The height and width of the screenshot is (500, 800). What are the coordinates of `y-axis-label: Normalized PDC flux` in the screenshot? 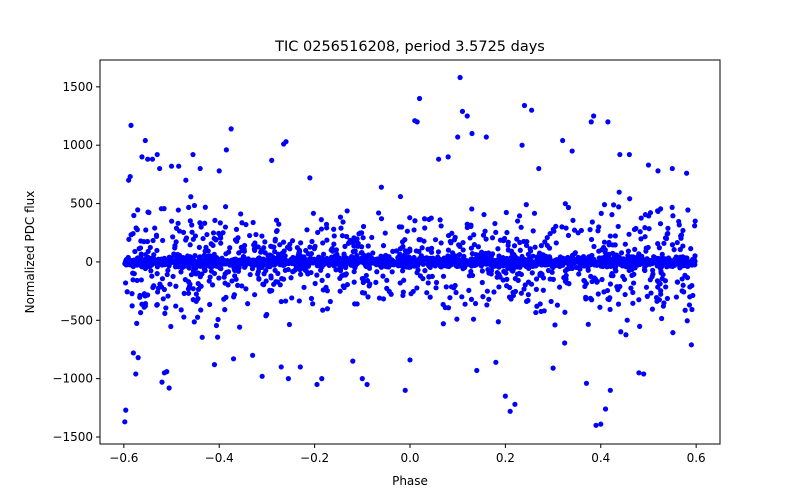 It's located at (30, 252).